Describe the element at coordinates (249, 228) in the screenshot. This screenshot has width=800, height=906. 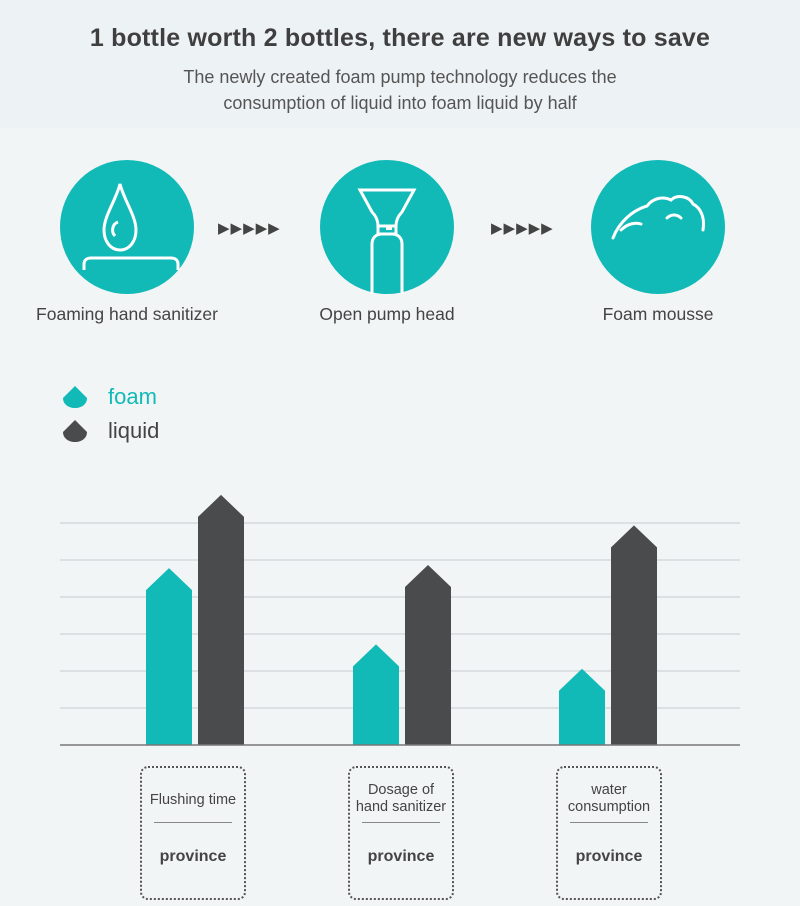
I see `arrow-indicator-1: ▶▶▶▶▶` at that location.